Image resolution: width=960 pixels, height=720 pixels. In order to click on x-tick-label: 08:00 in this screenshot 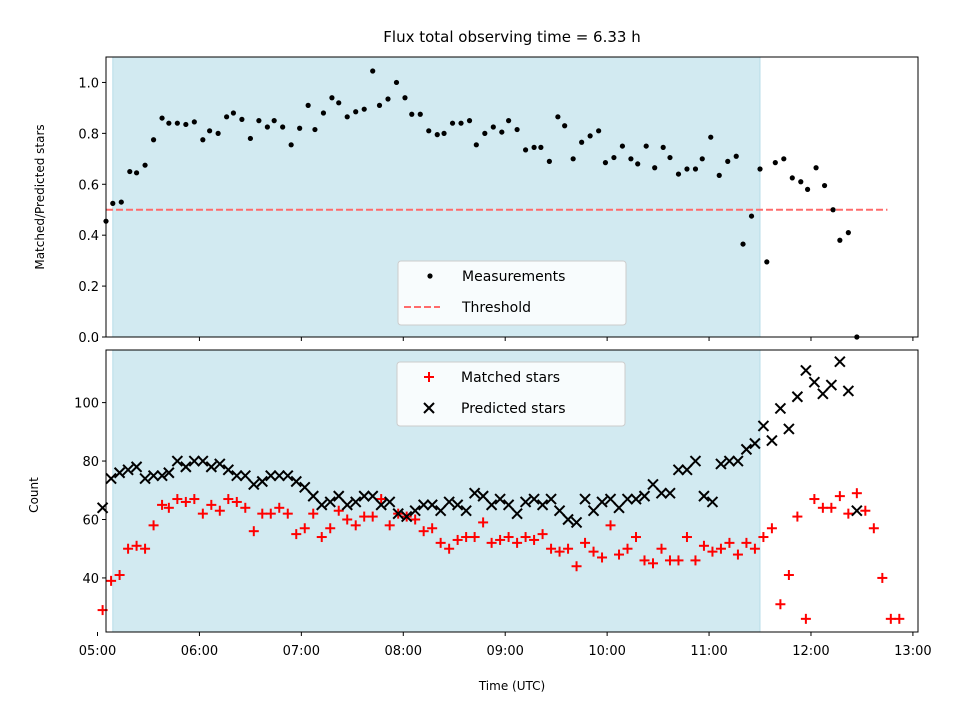, I will do `click(403, 651)`.